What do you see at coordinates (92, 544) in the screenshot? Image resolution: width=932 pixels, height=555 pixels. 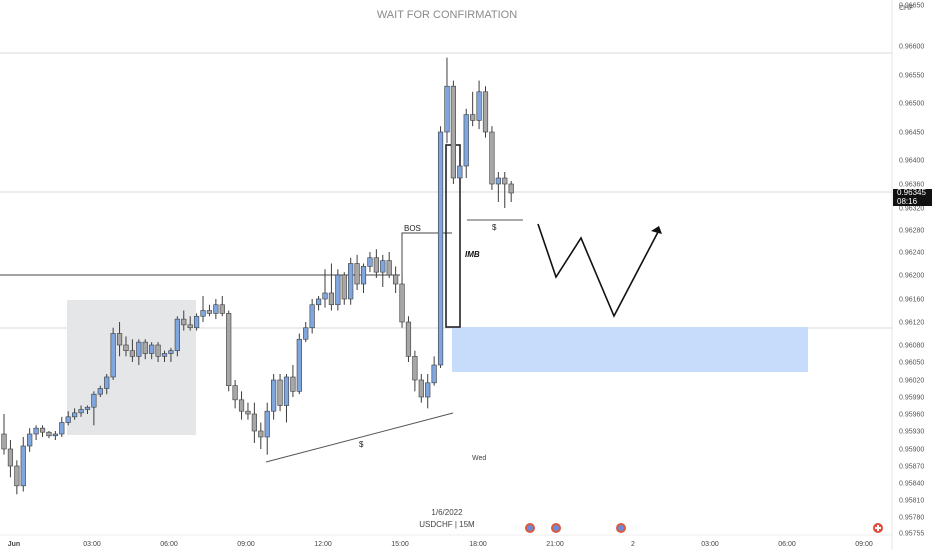 I see `time-tick-label: 03:00` at bounding box center [92, 544].